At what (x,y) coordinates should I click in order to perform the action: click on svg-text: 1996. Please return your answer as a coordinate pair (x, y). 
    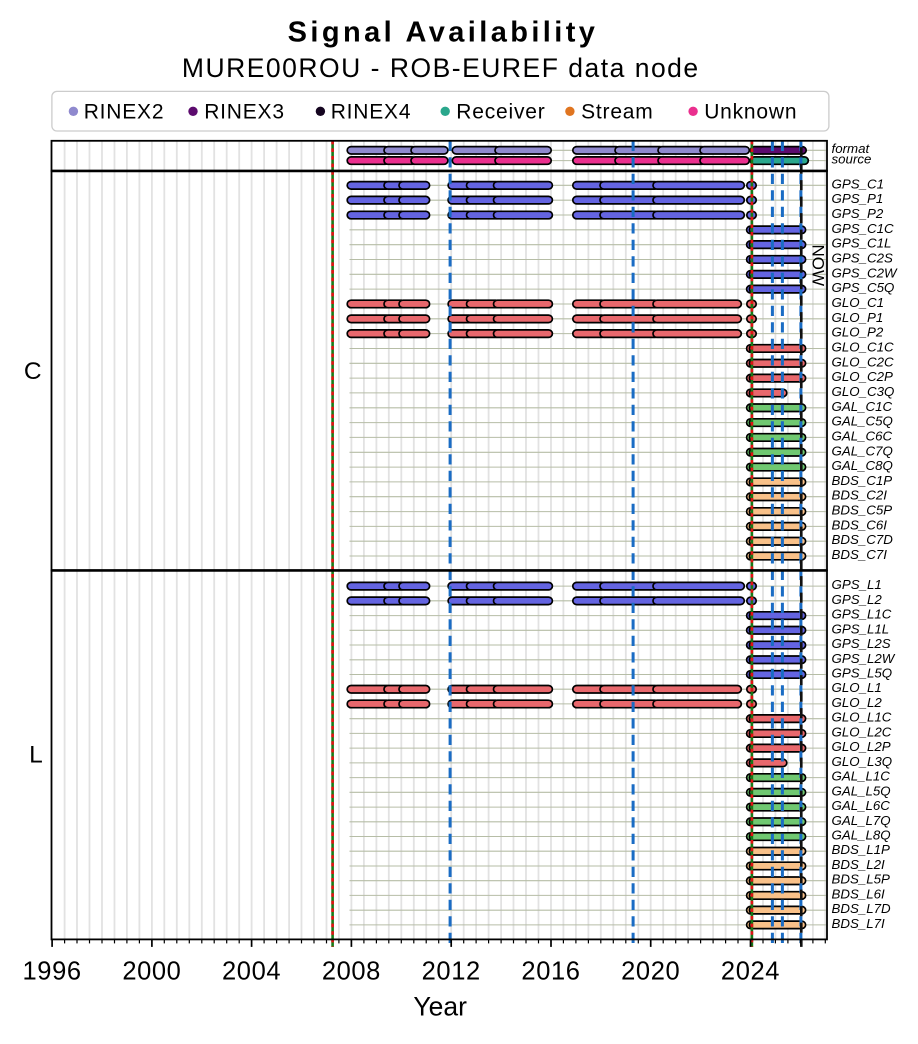
    Looking at the image, I should click on (52, 972).